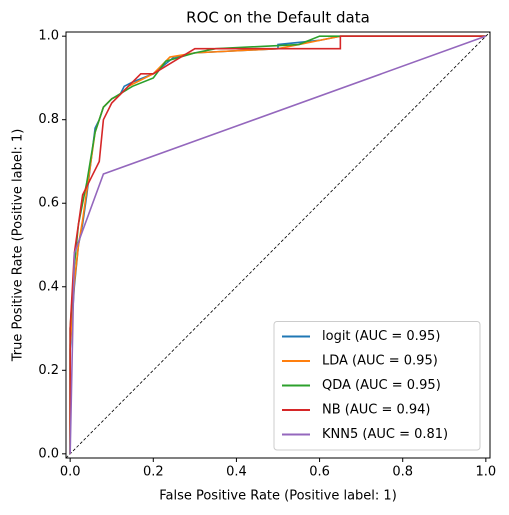 Image resolution: width=509 pixels, height=515 pixels. I want to click on y-tick-label: 0.4, so click(48, 286).